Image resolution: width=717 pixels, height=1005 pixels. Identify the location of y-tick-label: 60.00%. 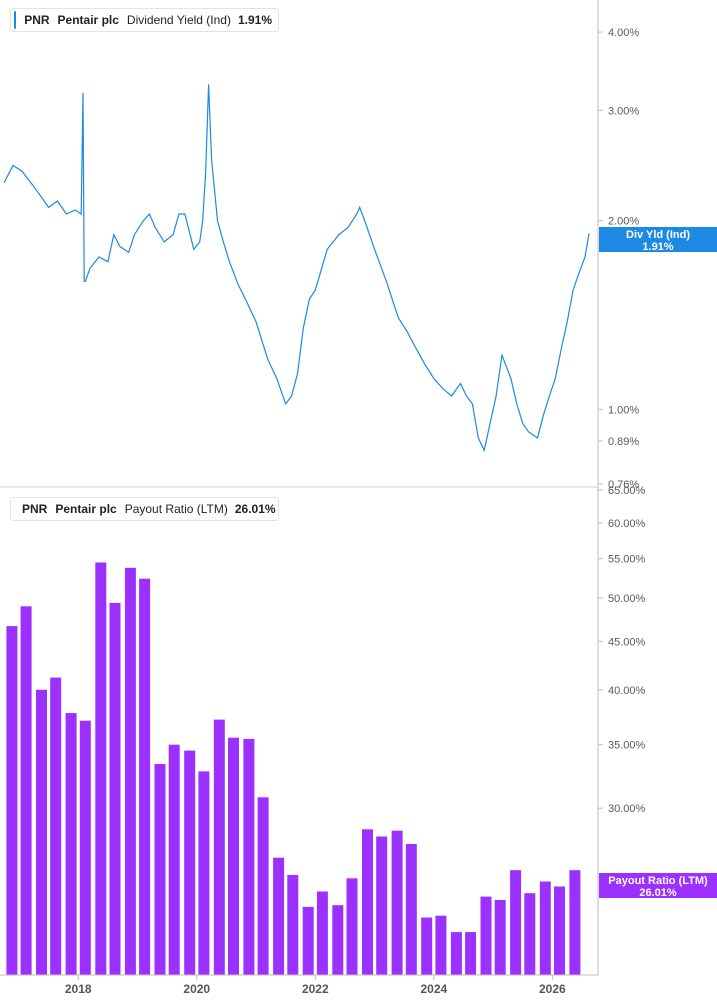
(627, 524).